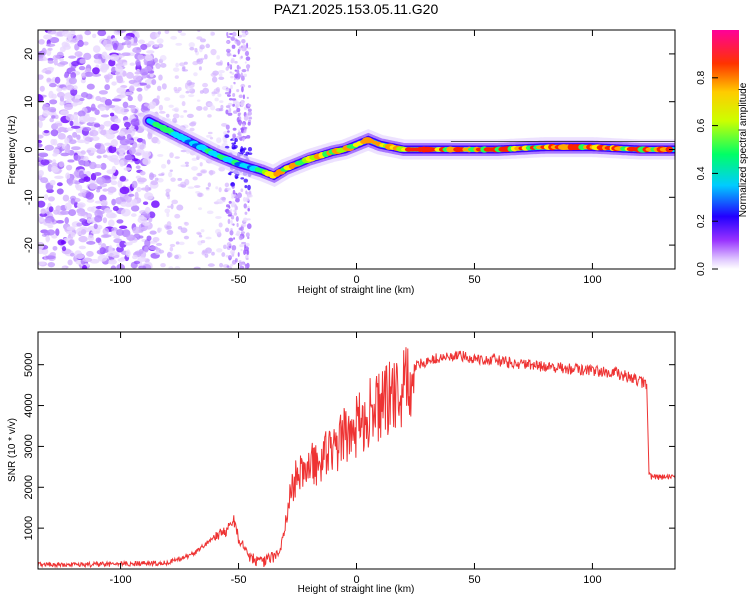 The width and height of the screenshot is (750, 600). I want to click on y-tick-label: 2000, so click(29, 487).